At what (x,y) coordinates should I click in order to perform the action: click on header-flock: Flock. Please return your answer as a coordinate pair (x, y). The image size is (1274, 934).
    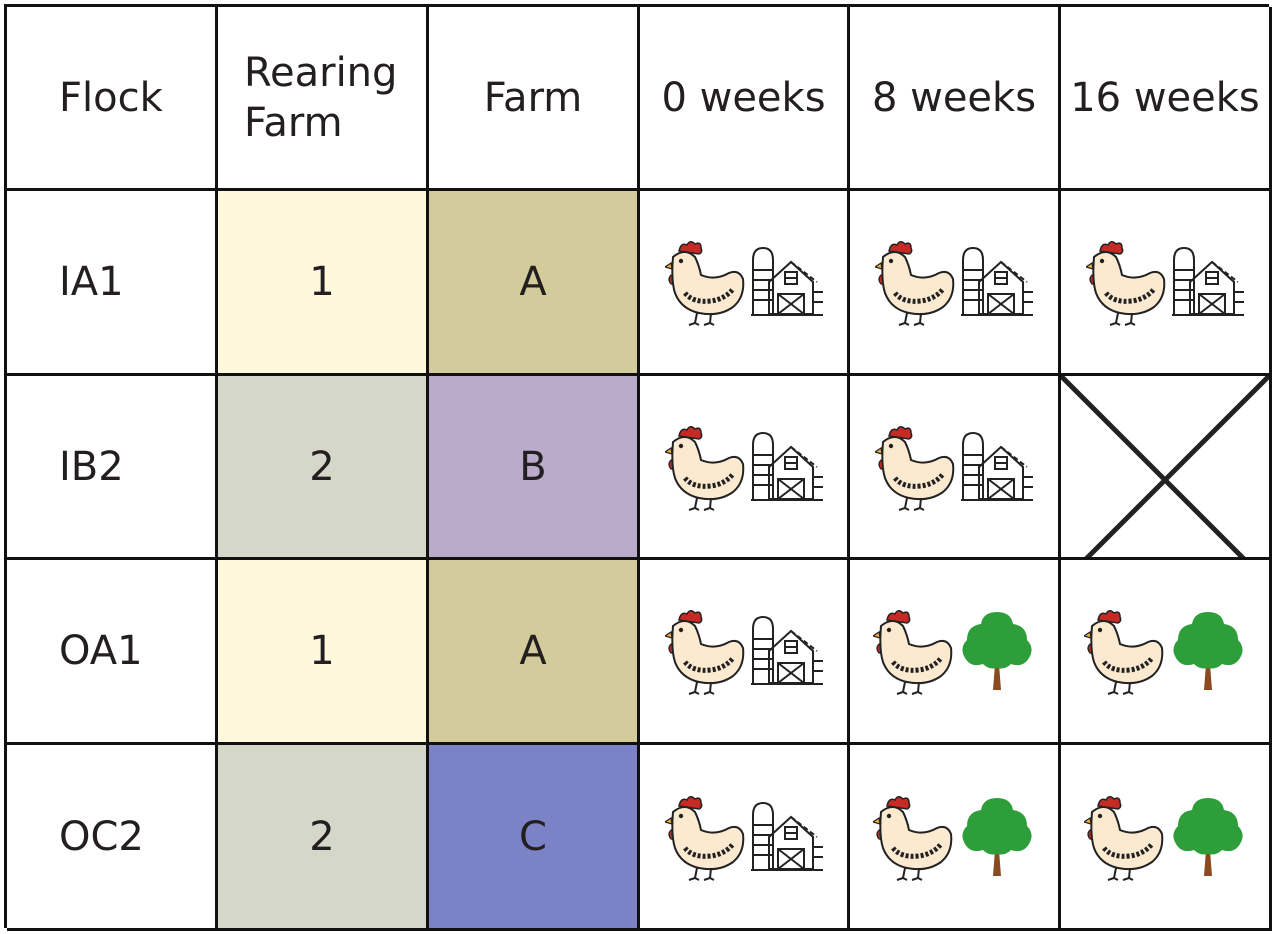
    Looking at the image, I should click on (112, 99).